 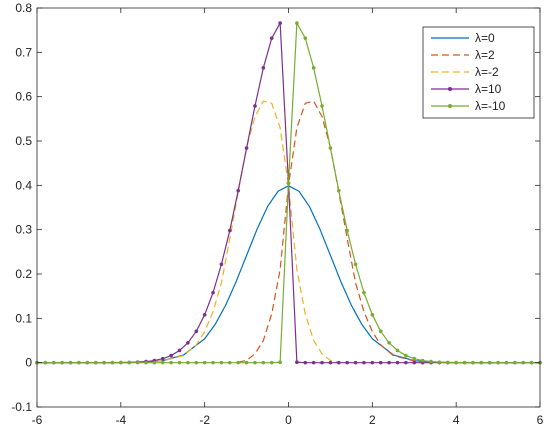 I want to click on y-tick-label: 0.2, so click(x=23, y=274).